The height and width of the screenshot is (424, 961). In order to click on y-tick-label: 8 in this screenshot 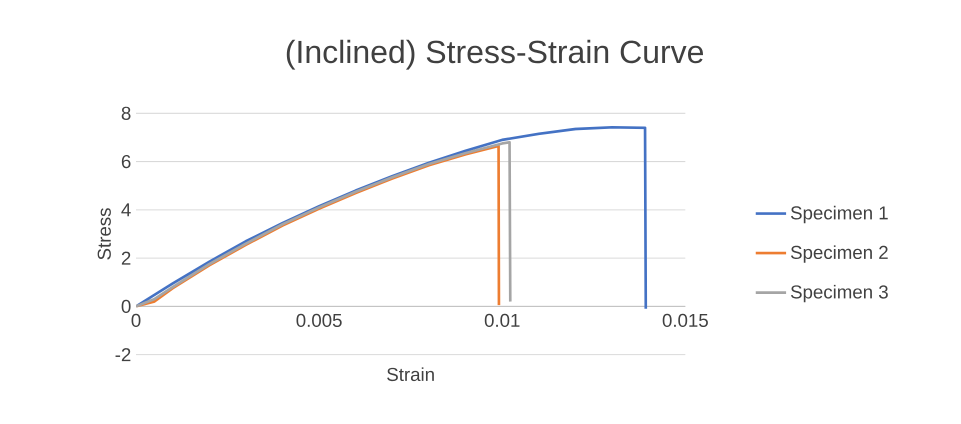, I will do `click(126, 113)`.